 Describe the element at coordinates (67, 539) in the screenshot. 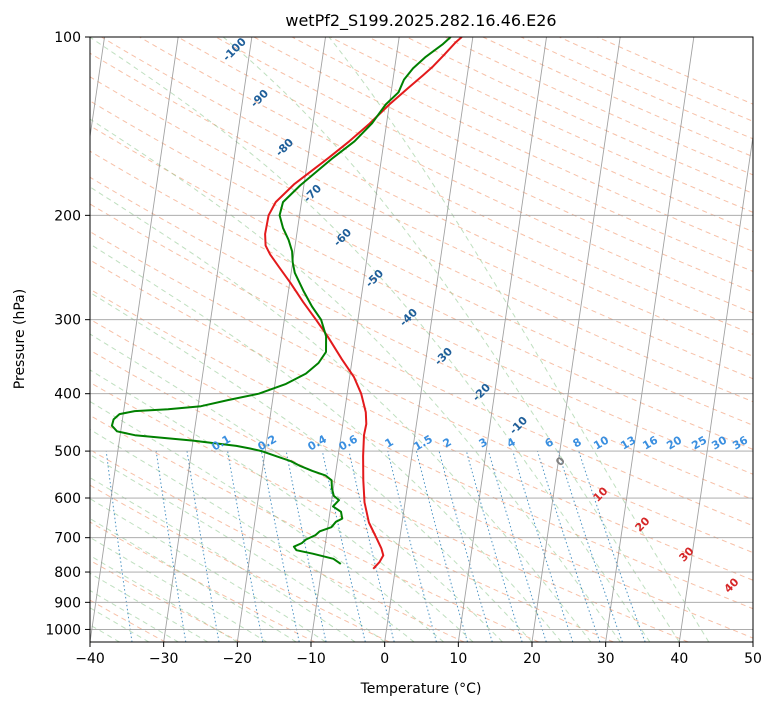

I see `y-tick-label: 700` at that location.